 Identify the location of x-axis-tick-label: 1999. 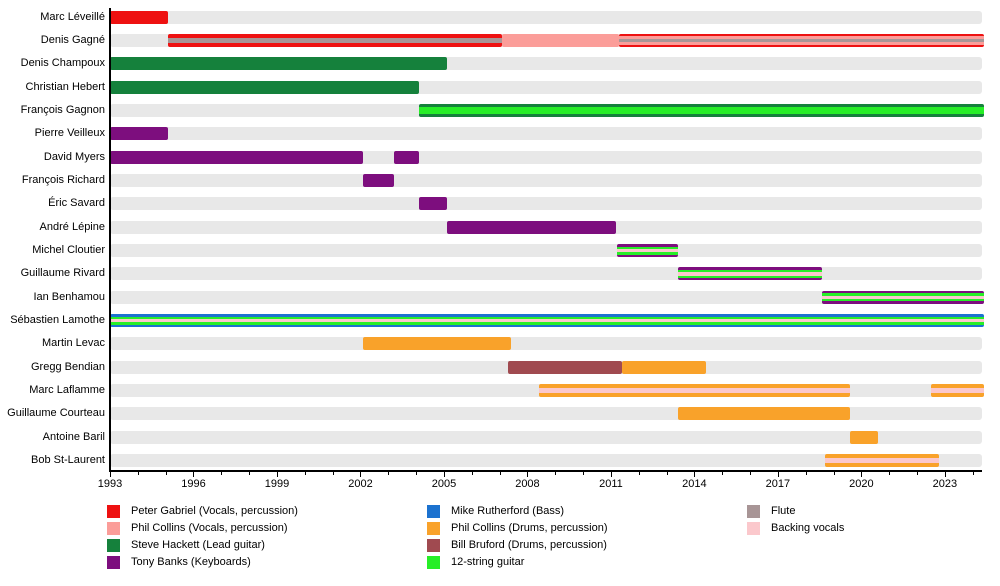
(277, 484).